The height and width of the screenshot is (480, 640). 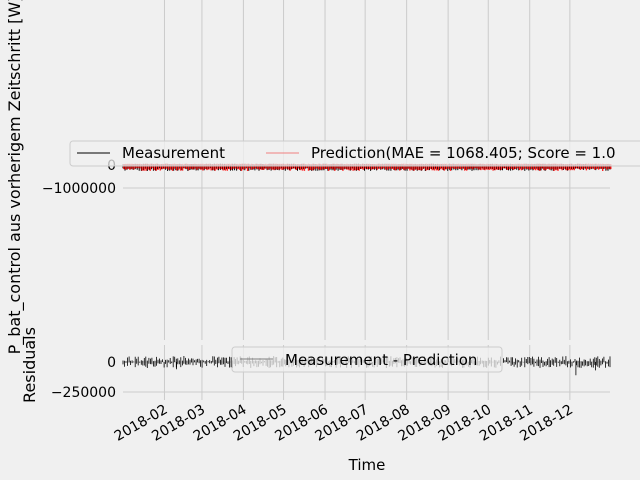 I want to click on top-legend-box, so click(x=354, y=153).